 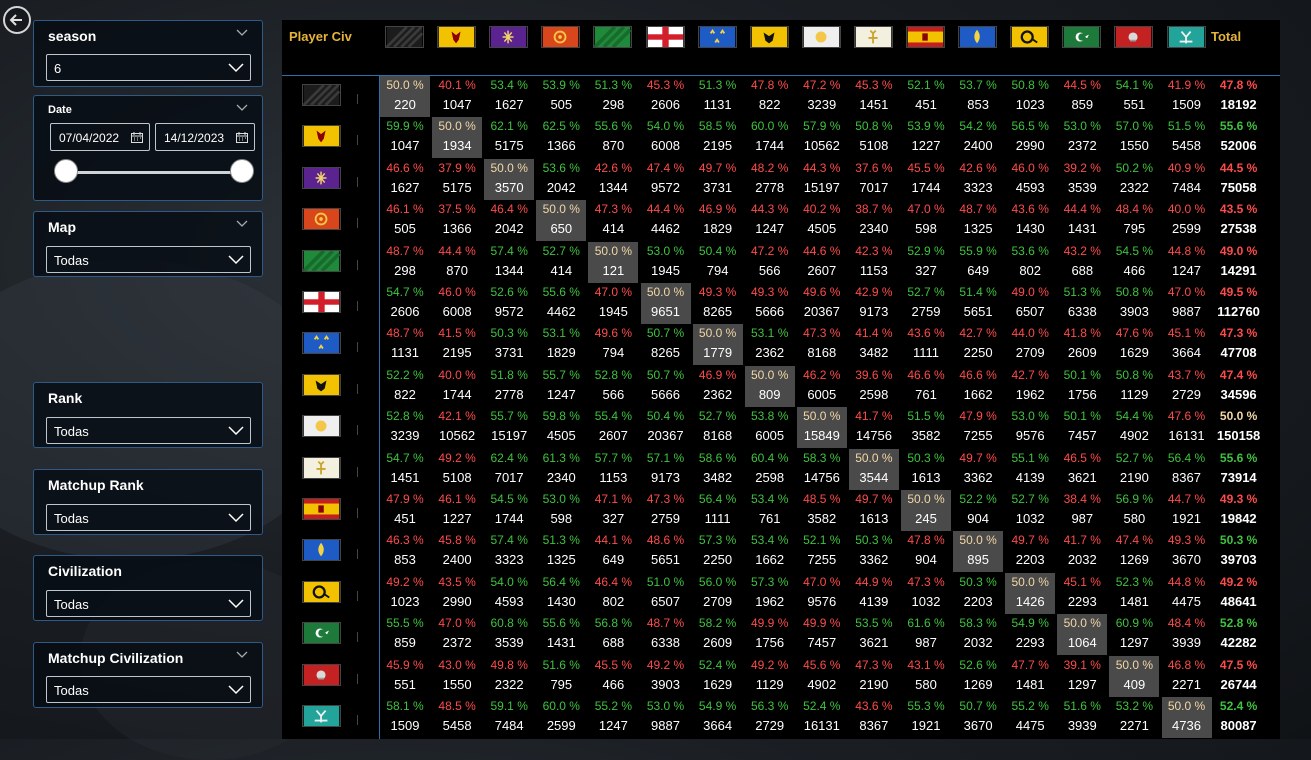 What do you see at coordinates (457, 469) in the screenshot?
I see `matrix-cell: 49.2 % 5108` at bounding box center [457, 469].